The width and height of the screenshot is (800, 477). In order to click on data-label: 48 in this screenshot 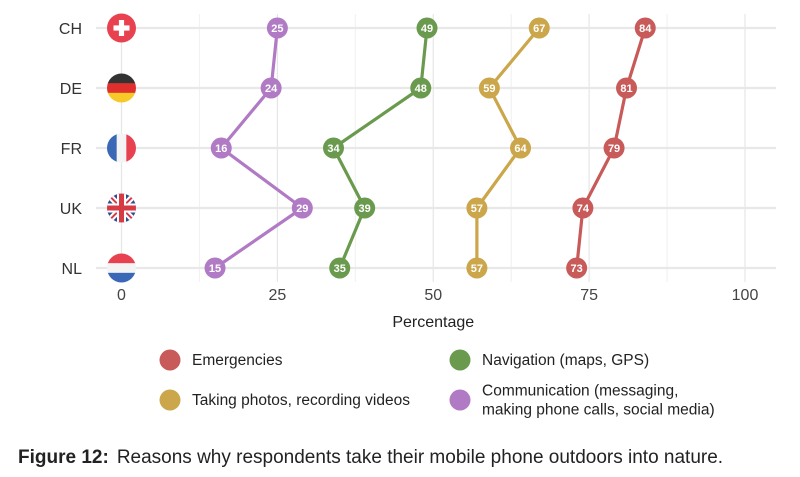, I will do `click(421, 89)`.